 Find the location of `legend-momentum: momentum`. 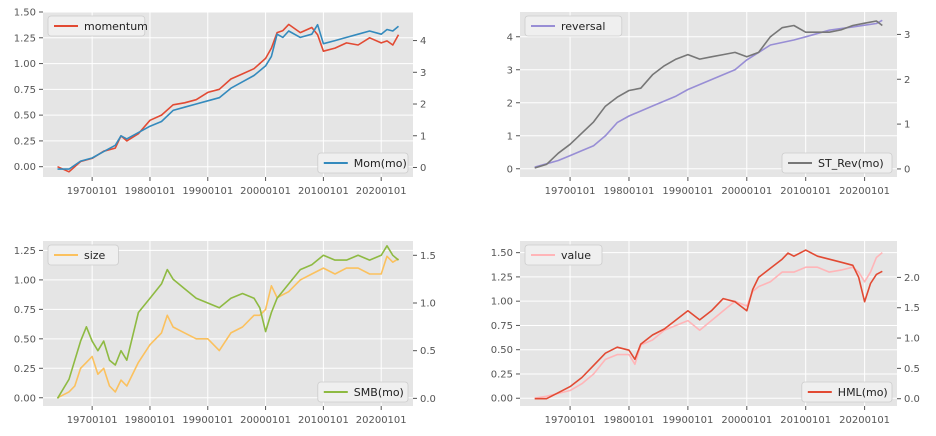

legend-momentum: momentum is located at coordinates (97, 26).